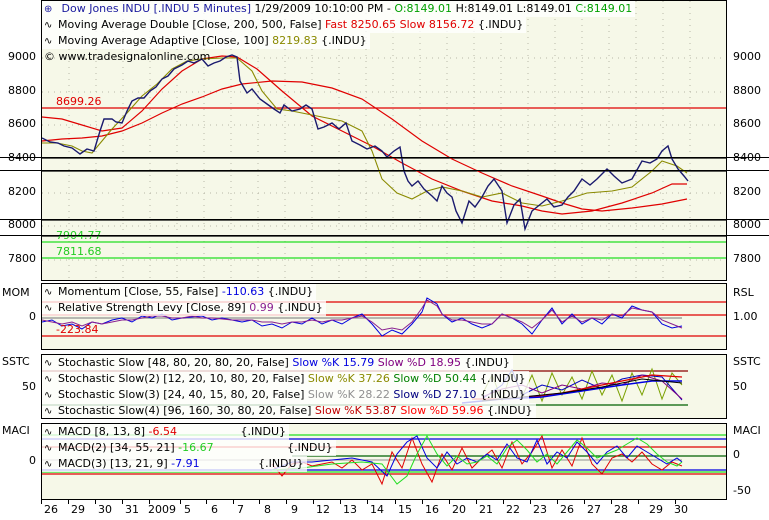 Image resolution: width=769 pixels, height=520 pixels. Describe the element at coordinates (742, 490) in the screenshot. I see `maci-tick-50-right: -50` at that location.